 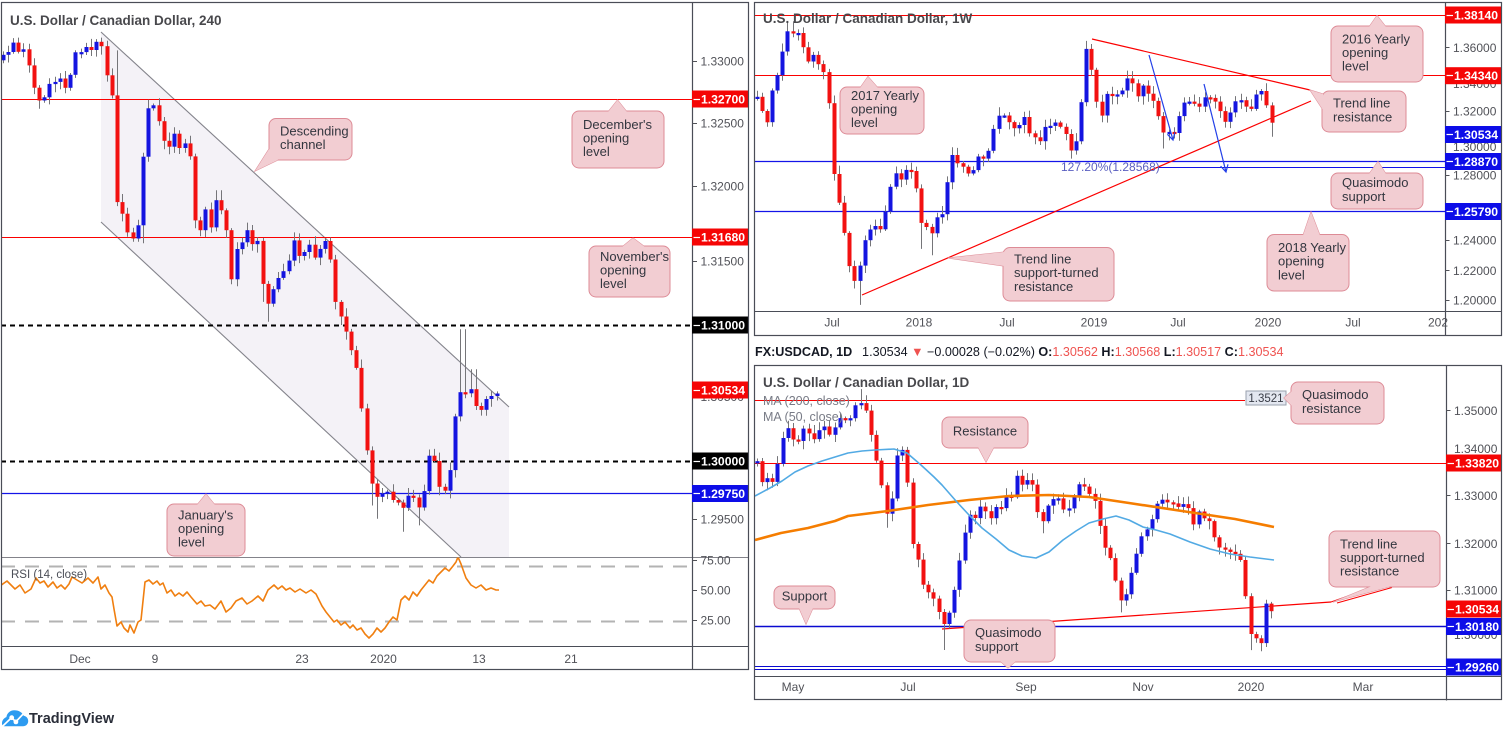 I want to click on svg-text: 25.00, so click(x=716, y=620).